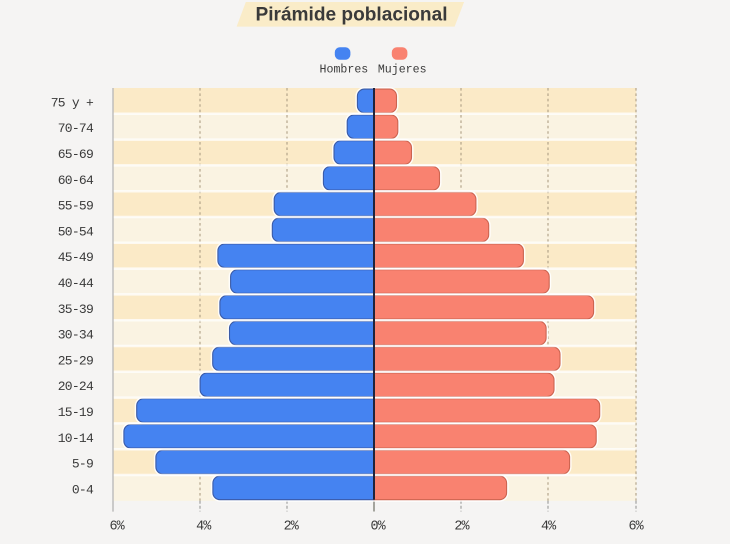  What do you see at coordinates (76, 283) in the screenshot?
I see `svg-text: 40-44` at bounding box center [76, 283].